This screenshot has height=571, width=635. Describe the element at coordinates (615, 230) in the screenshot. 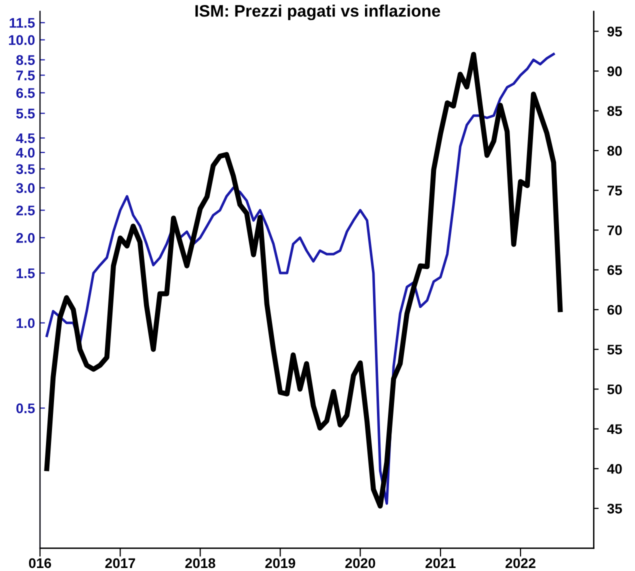

I see `y2-tick-label: 70` at that location.